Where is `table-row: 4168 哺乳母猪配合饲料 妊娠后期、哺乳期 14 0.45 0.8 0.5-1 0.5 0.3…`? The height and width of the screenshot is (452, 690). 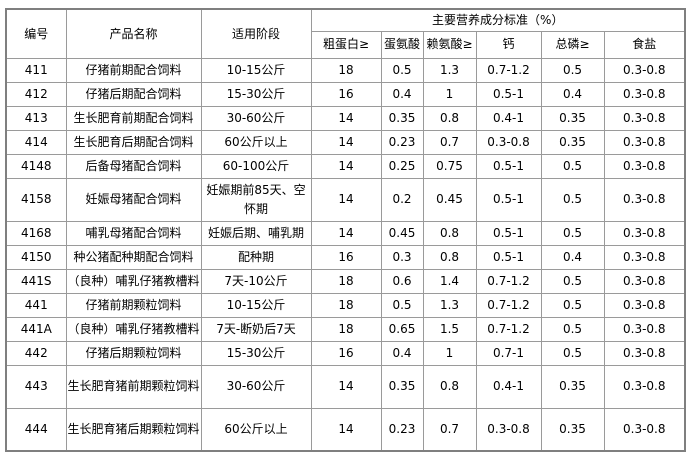
table-row: 4168 哺乳母猪配合饲料 妊娠后期、哺乳期 14 0.45 0.8 0.5-1 0.5 0.3… is located at coordinates (345, 233).